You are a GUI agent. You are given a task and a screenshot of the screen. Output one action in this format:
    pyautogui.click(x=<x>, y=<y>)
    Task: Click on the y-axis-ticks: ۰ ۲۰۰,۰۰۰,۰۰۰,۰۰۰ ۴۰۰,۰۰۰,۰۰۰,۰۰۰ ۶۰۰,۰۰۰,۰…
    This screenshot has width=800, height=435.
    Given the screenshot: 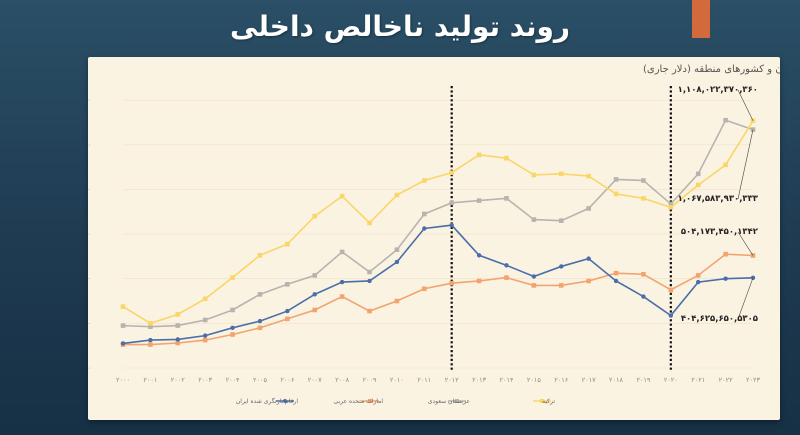 What is the action you would take?
    pyautogui.click(x=89, y=234)
    